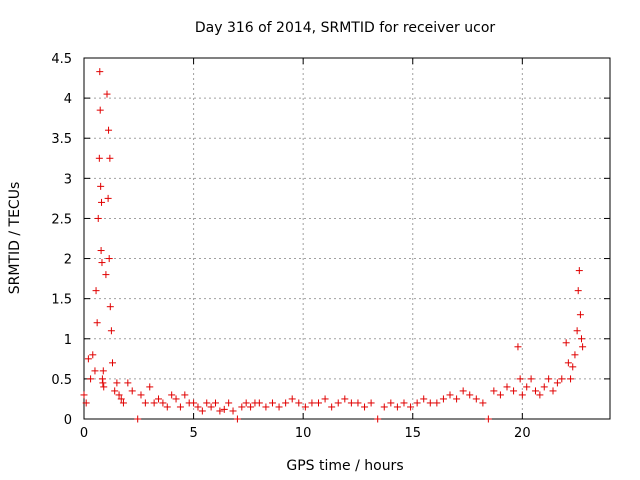 The height and width of the screenshot is (480, 640). Describe the element at coordinates (15, 238) in the screenshot. I see `y-axis-label: SRMTID / TECUs` at that location.